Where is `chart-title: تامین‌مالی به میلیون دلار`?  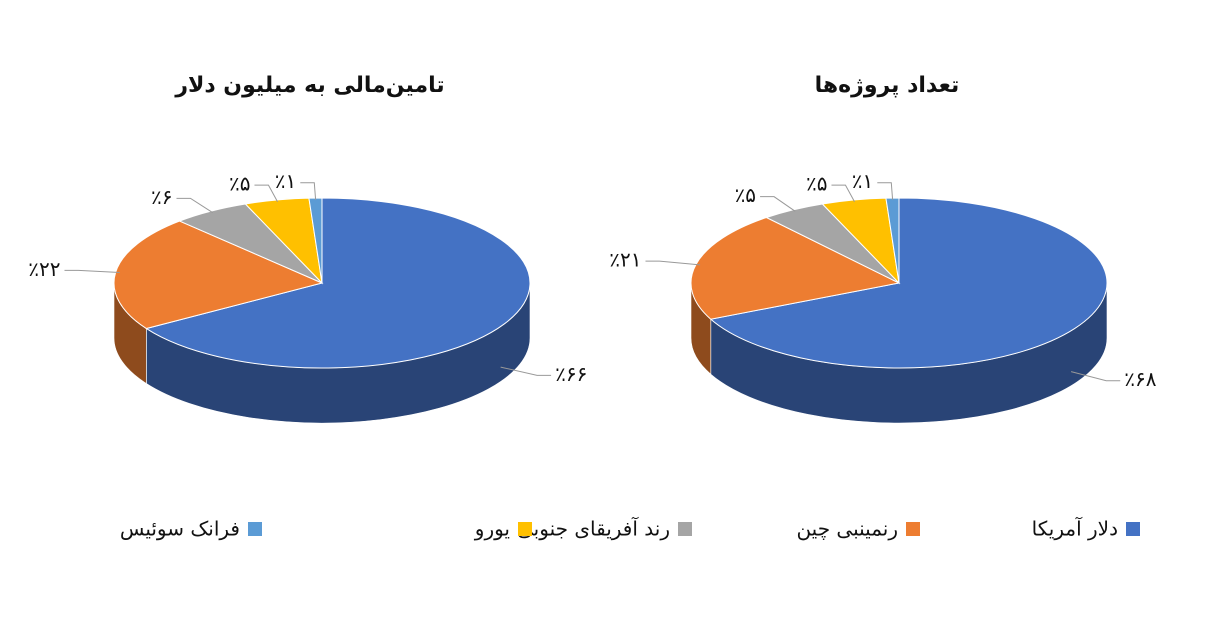
chart-title: تامین‌مالی به میلیون دلار is located at coordinates (309, 85).